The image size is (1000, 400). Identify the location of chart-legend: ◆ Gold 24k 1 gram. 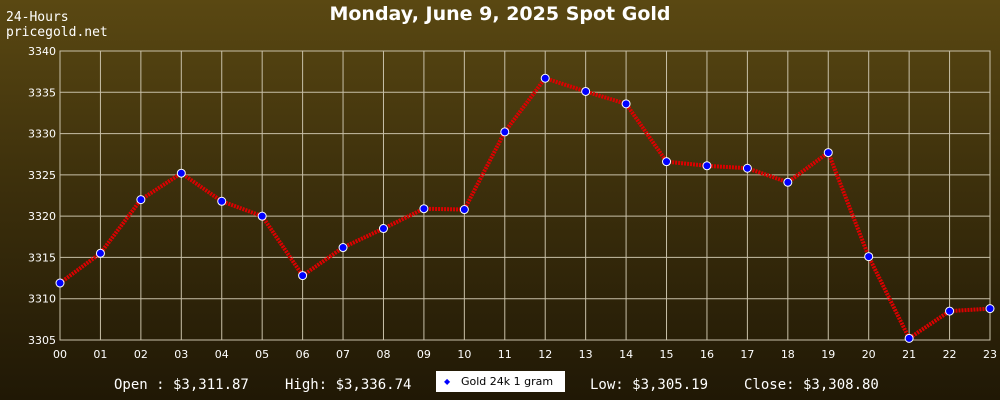
(500, 381).